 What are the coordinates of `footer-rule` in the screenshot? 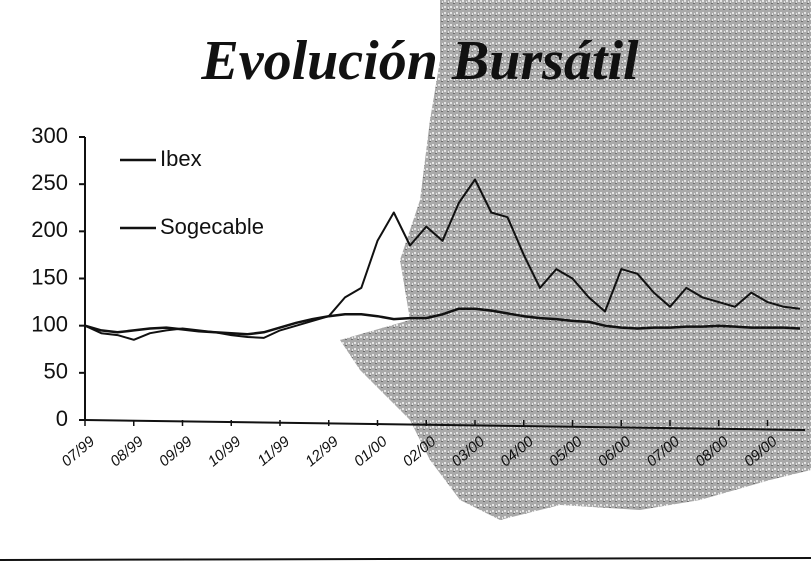 It's located at (405, 559).